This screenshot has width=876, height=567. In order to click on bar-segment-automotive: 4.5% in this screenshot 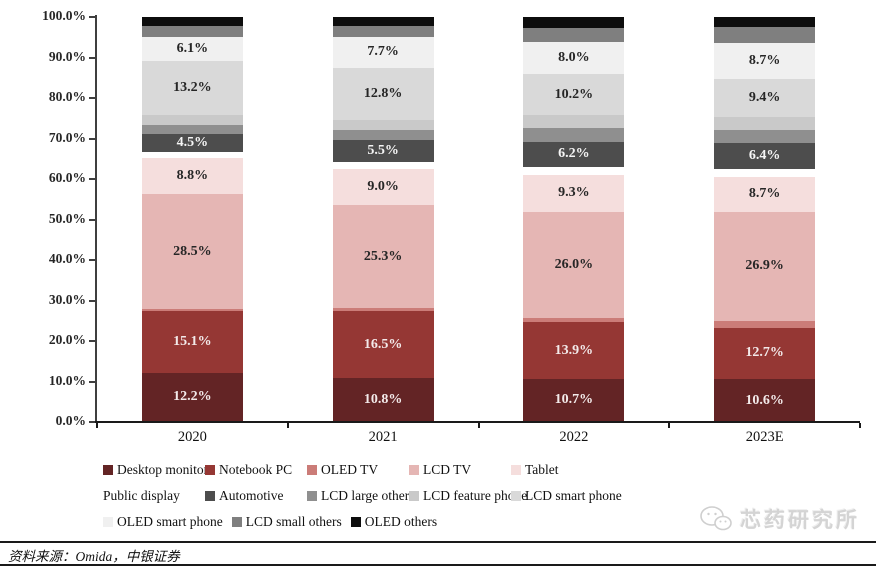, I will do `click(192, 142)`.